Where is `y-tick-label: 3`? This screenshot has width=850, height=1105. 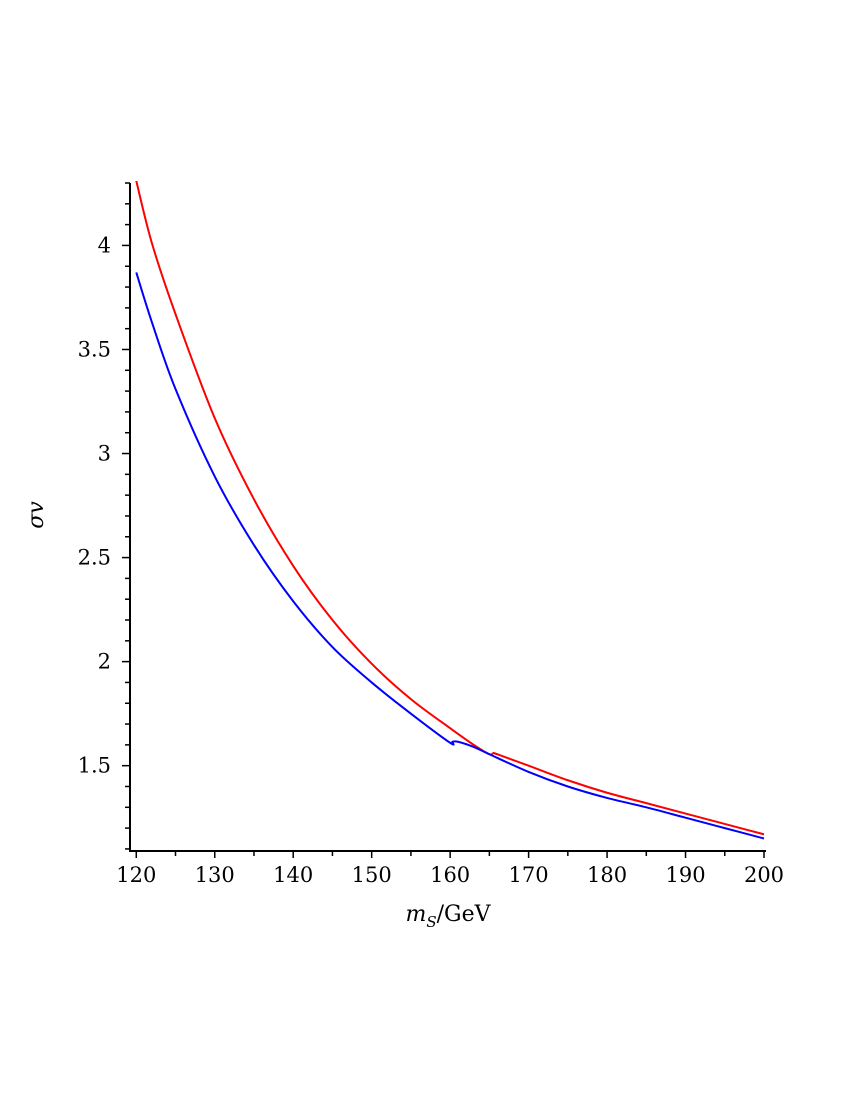 y-tick-label: 3 is located at coordinates (104, 454).